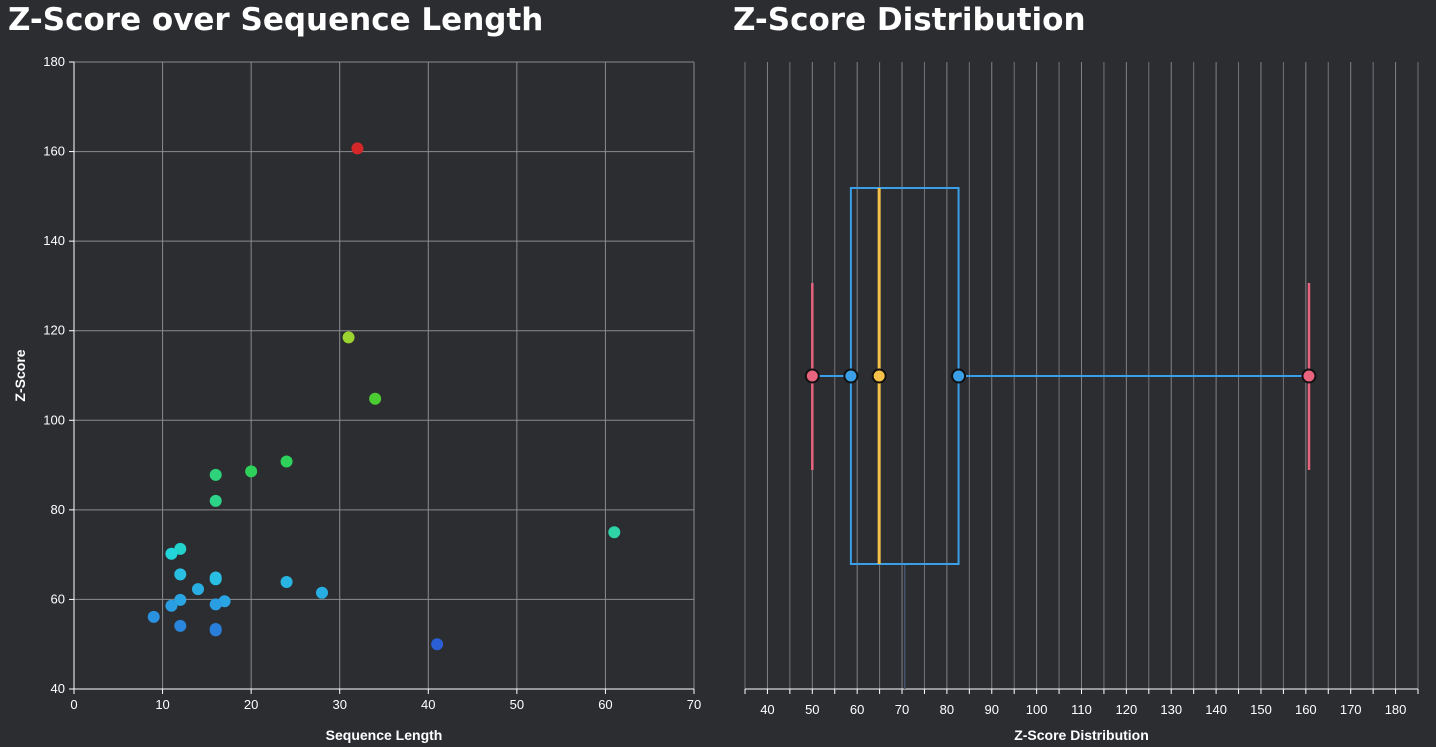 The image size is (1436, 747). Describe the element at coordinates (58, 688) in the screenshot. I see `y-tick-label: 40` at that location.